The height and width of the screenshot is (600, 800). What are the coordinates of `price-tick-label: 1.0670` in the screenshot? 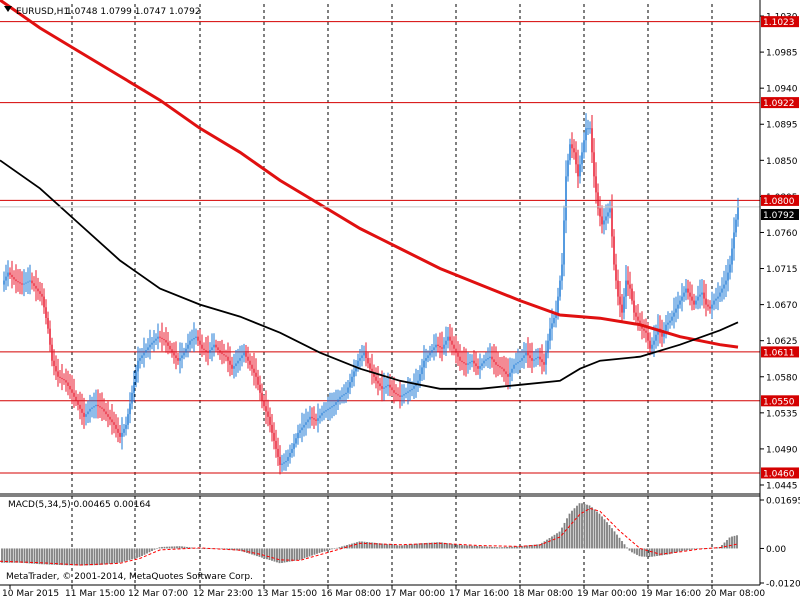 It's located at (782, 306).